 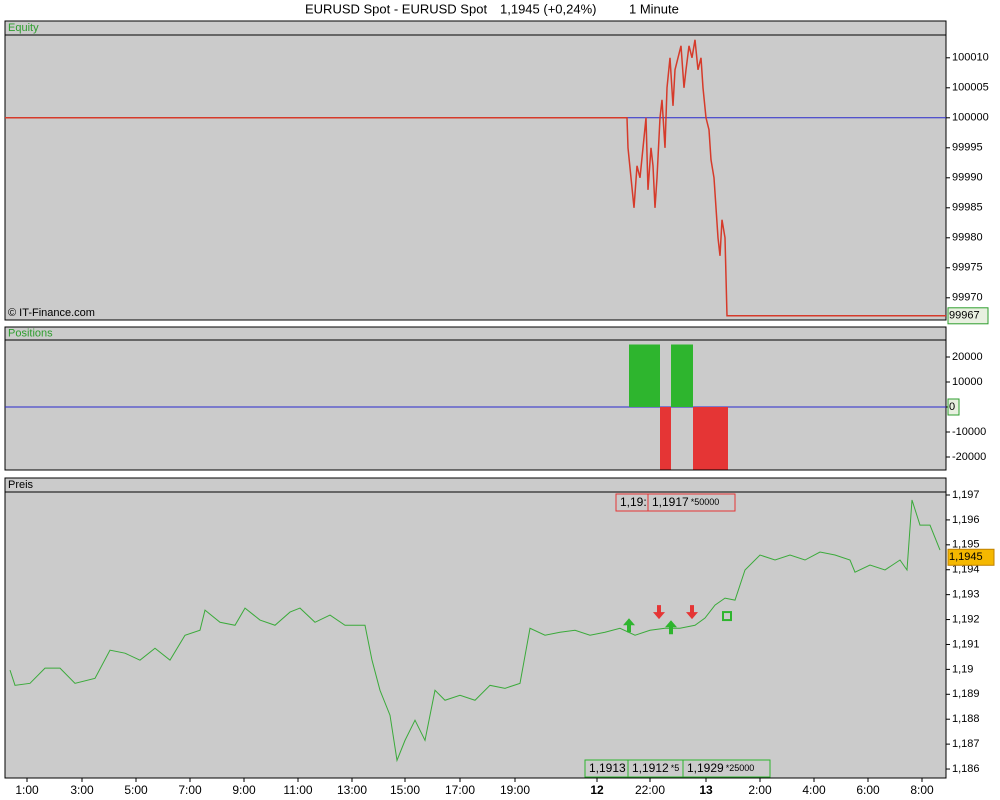 What do you see at coordinates (964, 316) in the screenshot?
I see `last-value-label: 99967` at bounding box center [964, 316].